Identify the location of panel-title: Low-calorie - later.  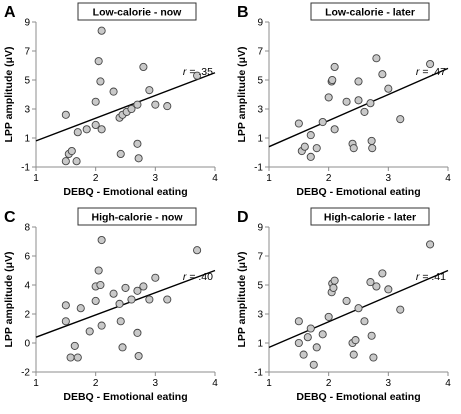
(370, 13).